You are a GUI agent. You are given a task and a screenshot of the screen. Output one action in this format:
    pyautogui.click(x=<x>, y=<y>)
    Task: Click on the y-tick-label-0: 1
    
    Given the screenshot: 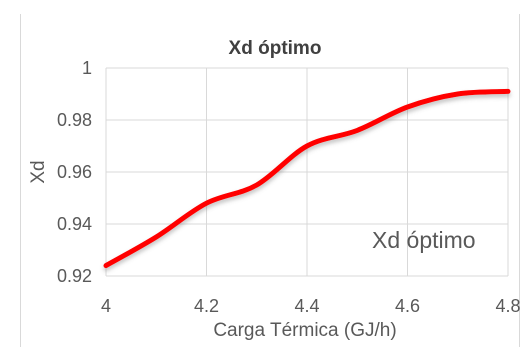 What is the action you would take?
    pyautogui.click(x=87, y=68)
    